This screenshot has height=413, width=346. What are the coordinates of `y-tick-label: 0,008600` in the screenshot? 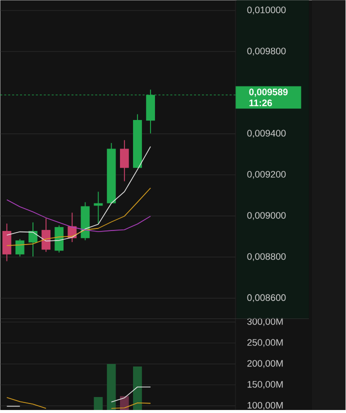 It's located at (266, 298).